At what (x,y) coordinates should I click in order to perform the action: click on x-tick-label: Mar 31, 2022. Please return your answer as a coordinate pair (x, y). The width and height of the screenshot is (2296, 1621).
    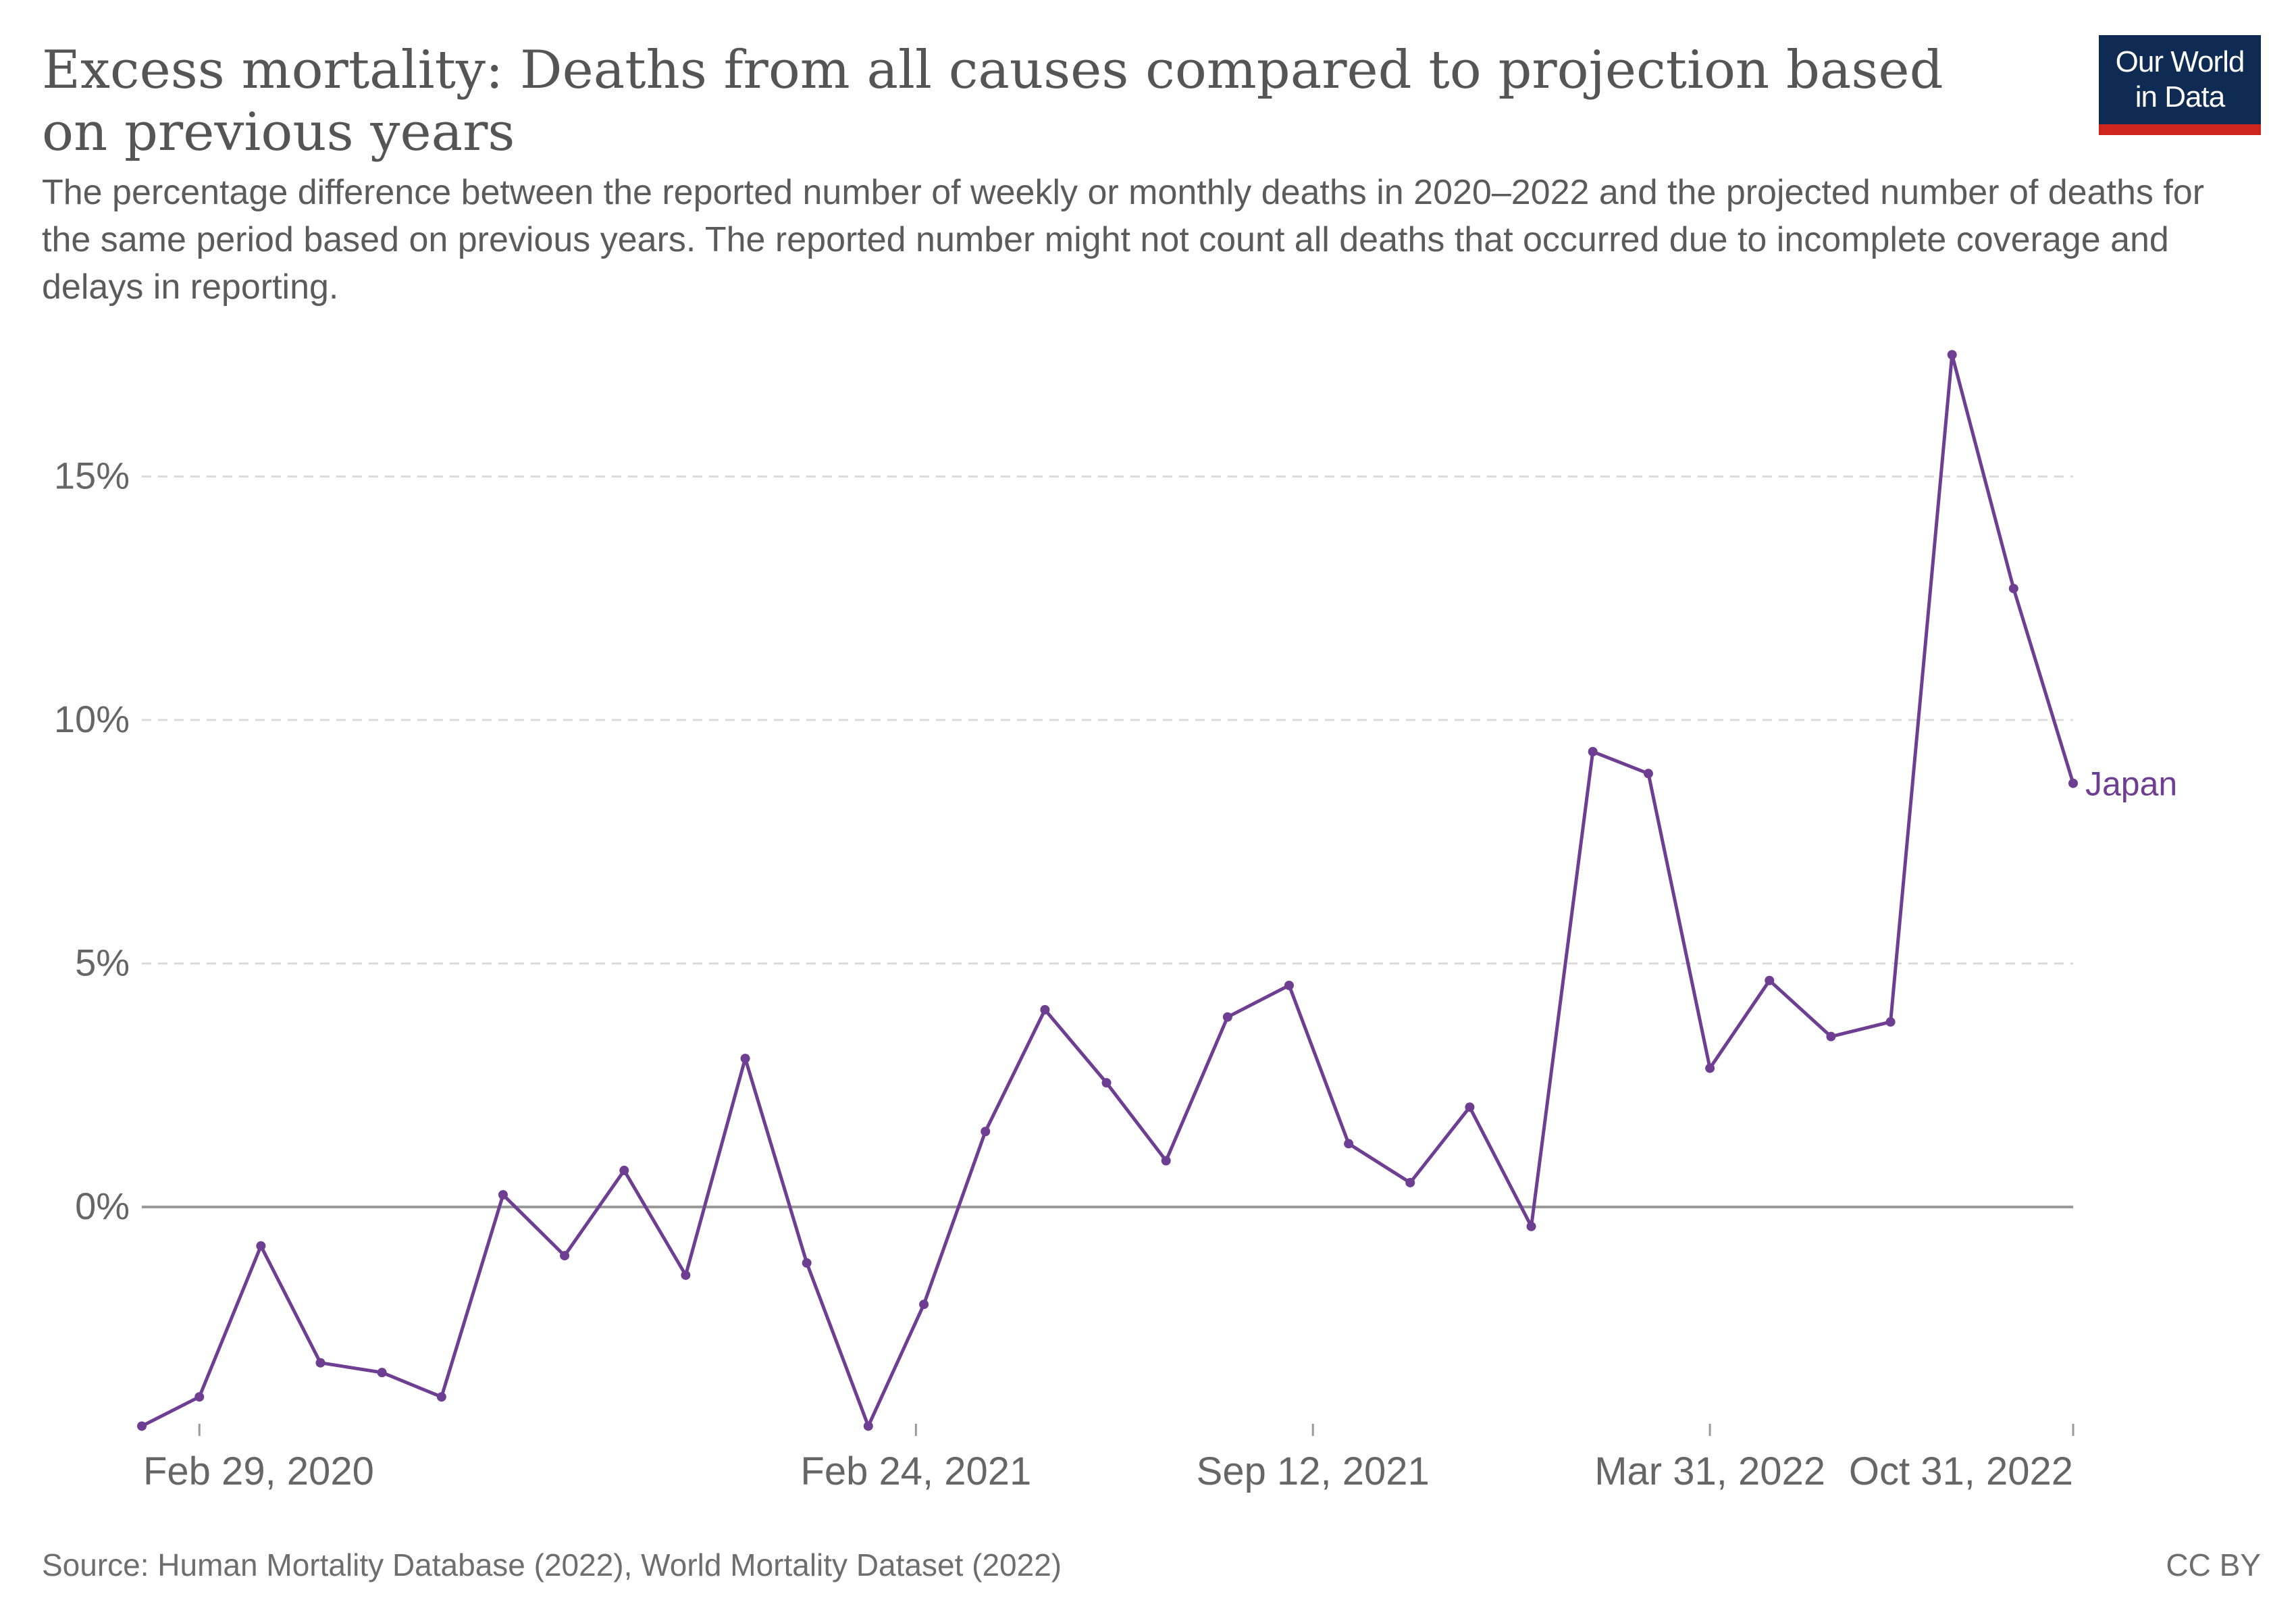
    Looking at the image, I should click on (1709, 1471).